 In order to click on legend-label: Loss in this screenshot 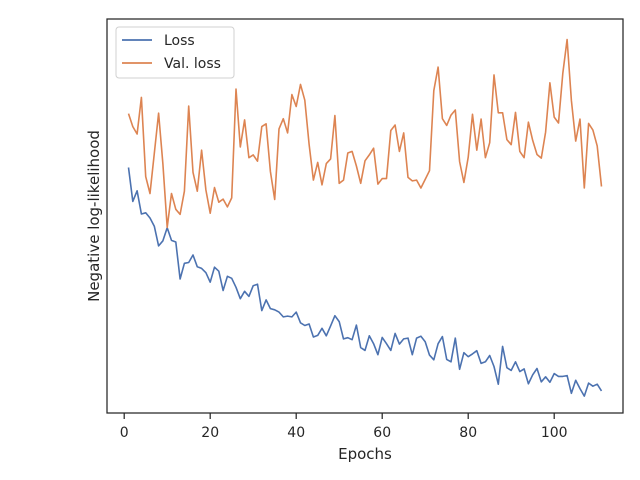, I will do `click(179, 41)`.